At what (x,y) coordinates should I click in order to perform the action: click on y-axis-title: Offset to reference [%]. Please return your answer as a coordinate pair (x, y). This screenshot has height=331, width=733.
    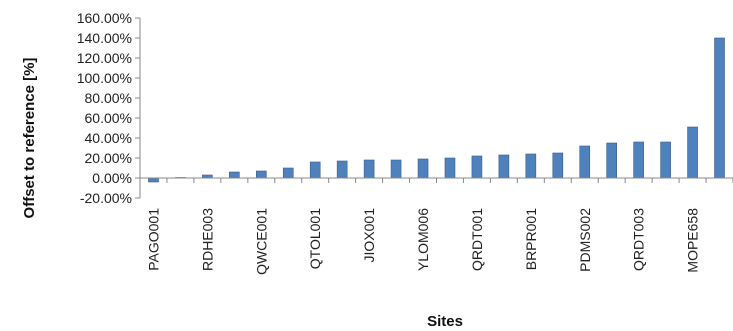
    Looking at the image, I should click on (29, 138).